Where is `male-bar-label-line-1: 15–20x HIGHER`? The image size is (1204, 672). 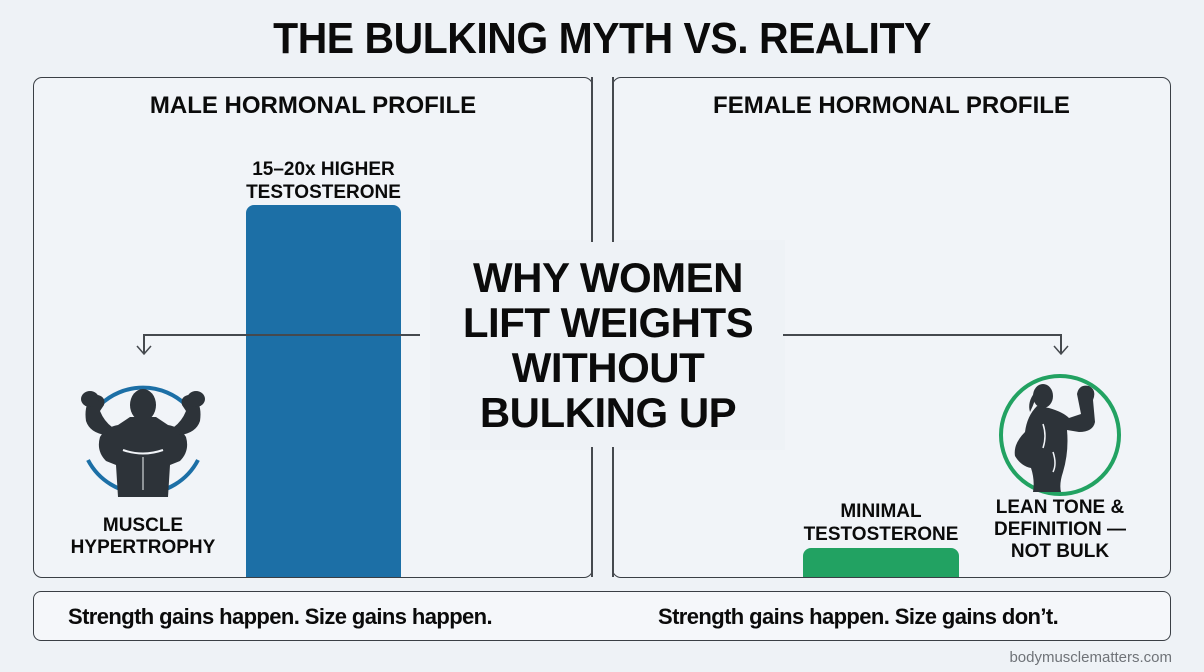
male-bar-label-line-1: 15–20x HIGHER is located at coordinates (323, 169).